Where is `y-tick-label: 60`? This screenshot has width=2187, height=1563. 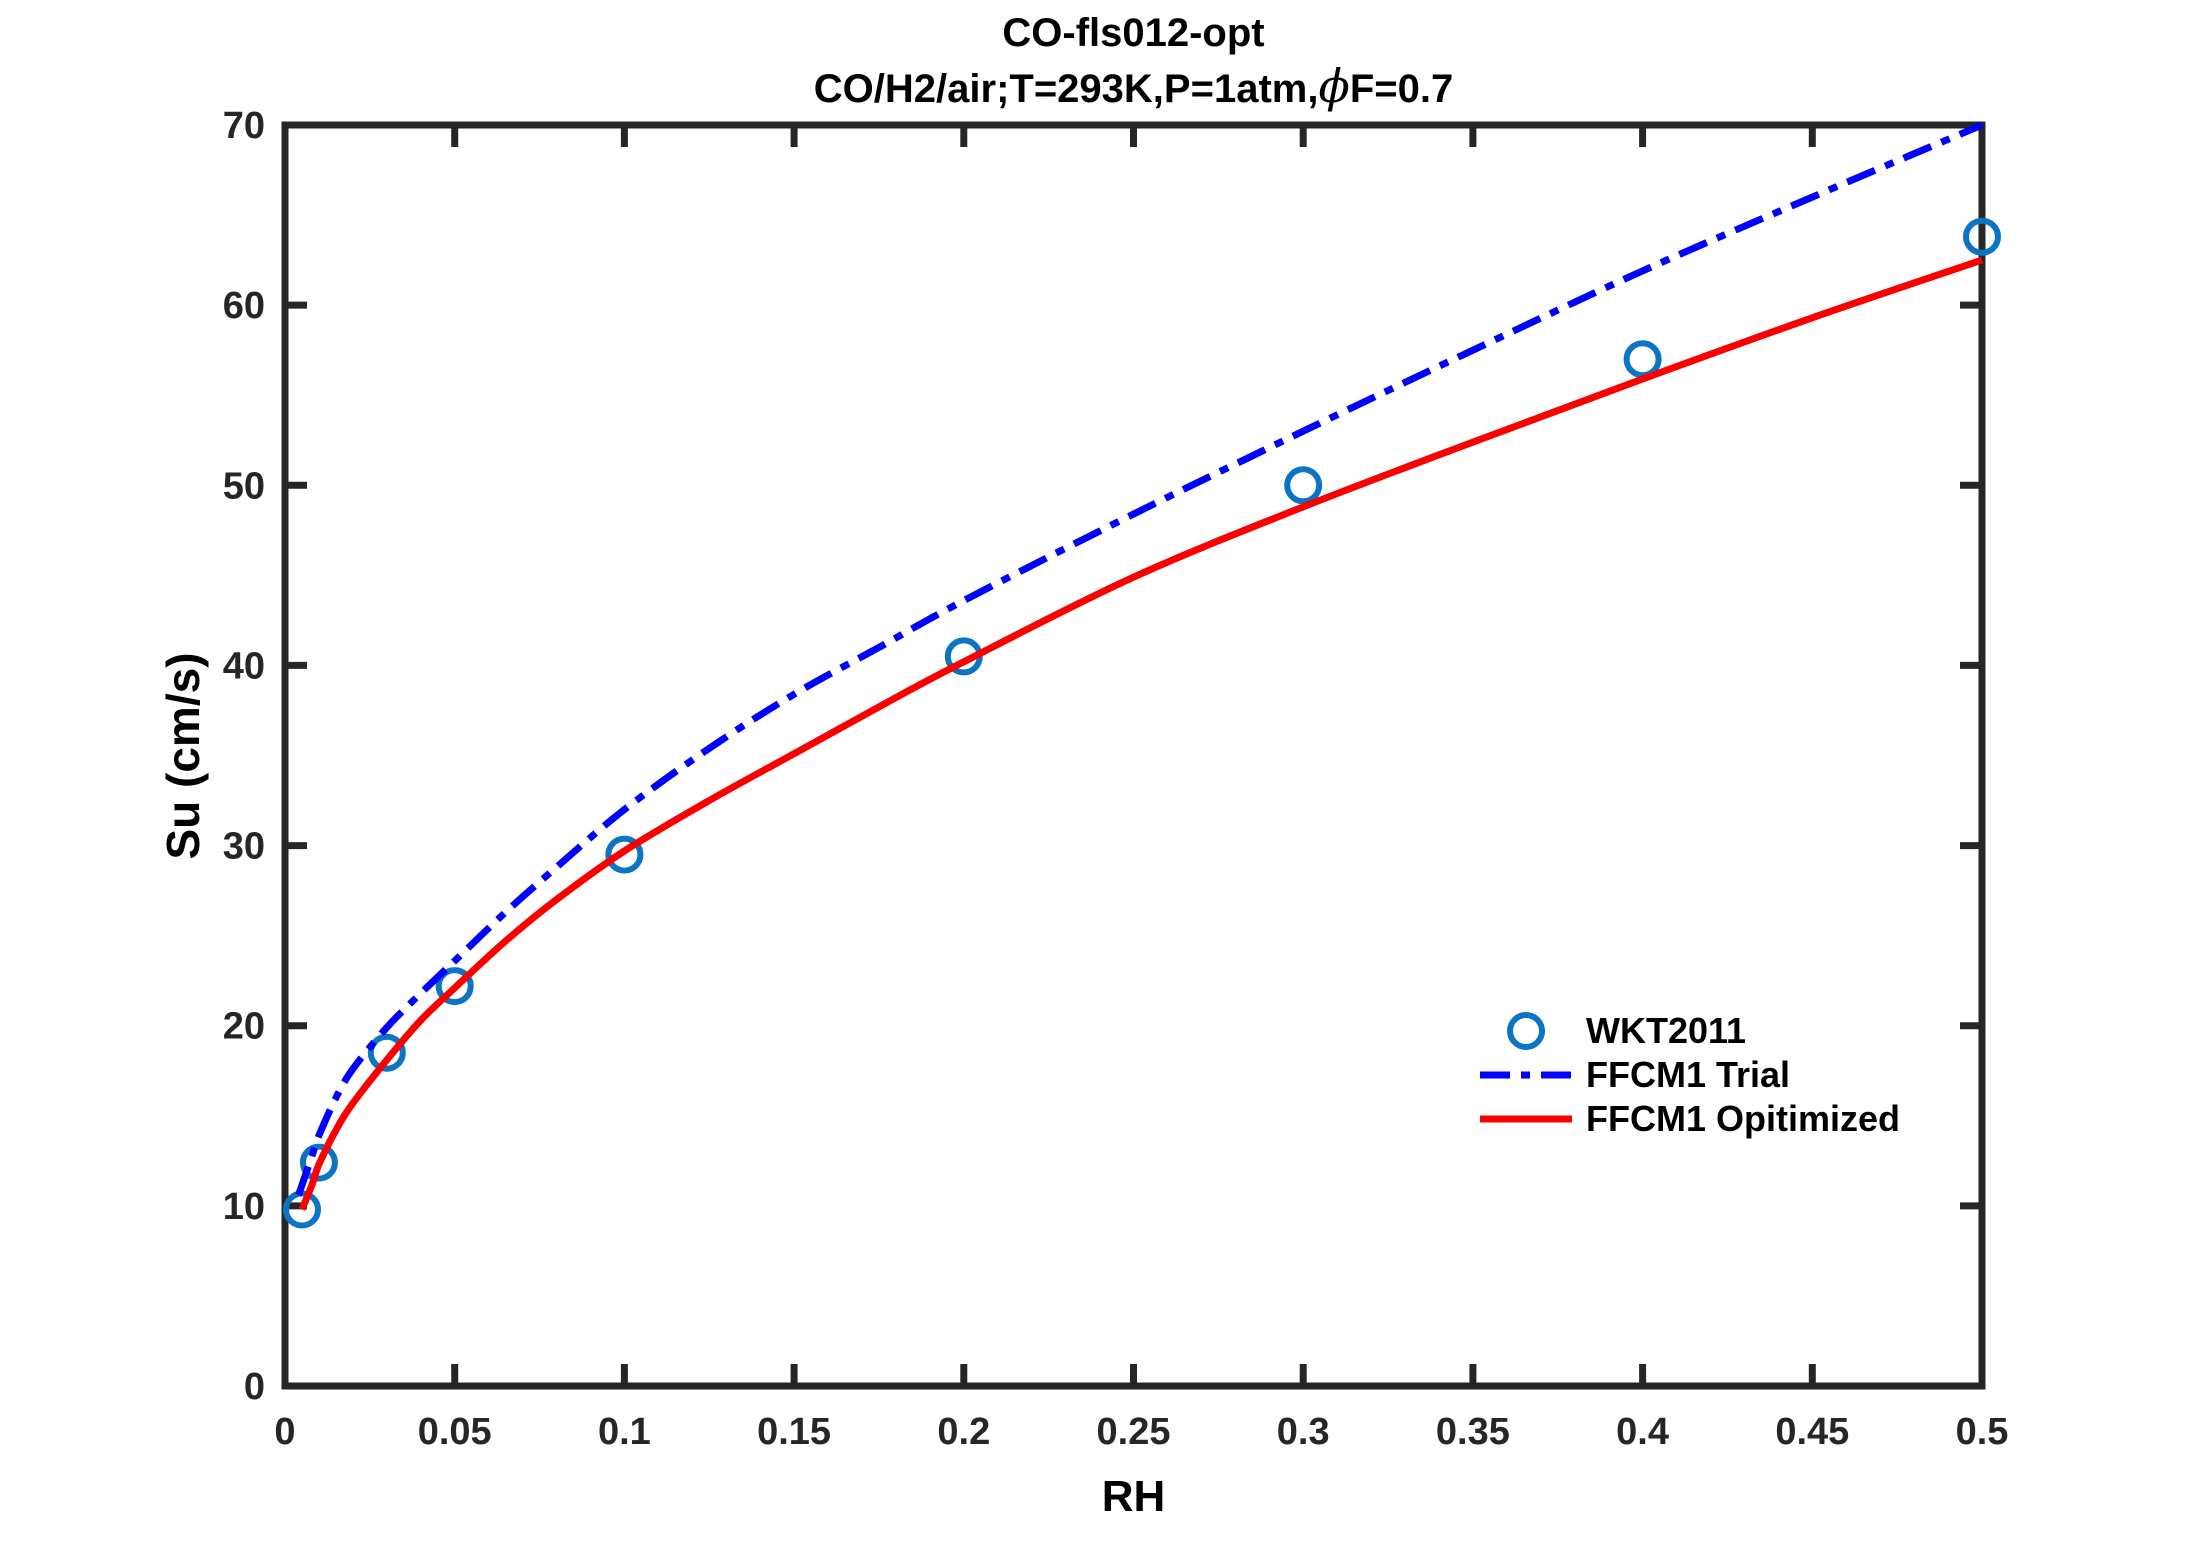
y-tick-label: 60 is located at coordinates (244, 306).